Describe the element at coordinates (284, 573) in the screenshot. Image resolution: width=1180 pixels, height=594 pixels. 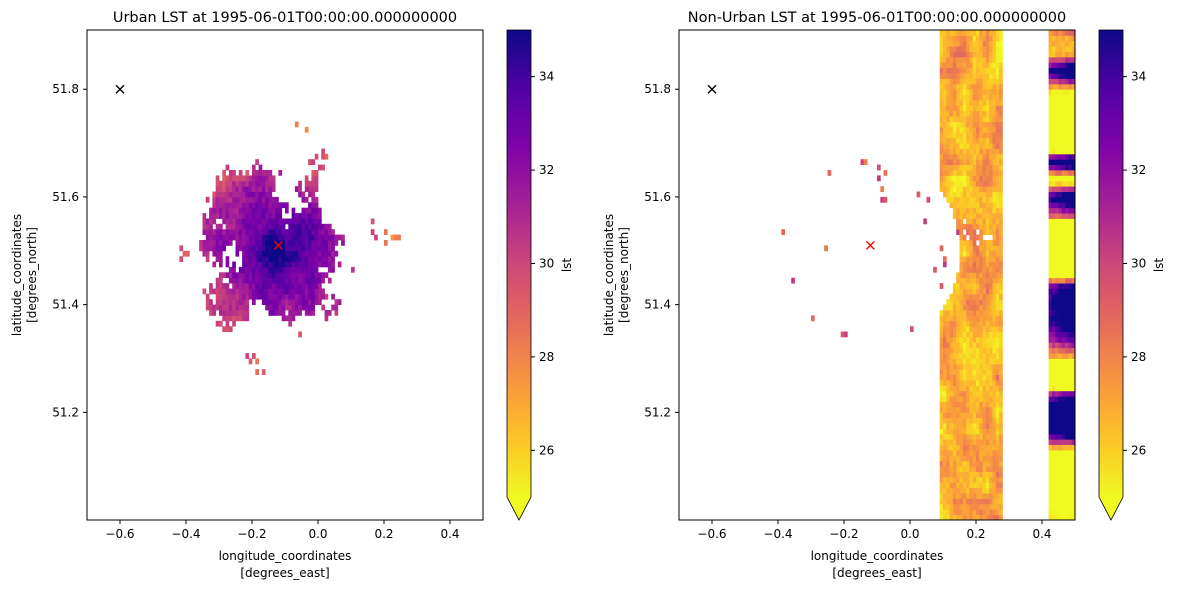
I see `x-axis-label-units: [degrees_east]` at that location.